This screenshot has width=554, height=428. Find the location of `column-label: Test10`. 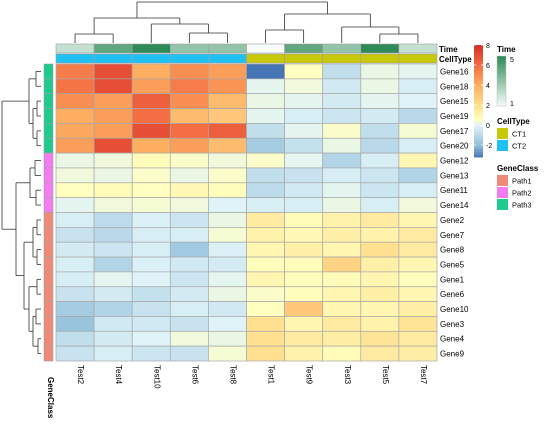

column-label: Test10 is located at coordinates (156, 377).